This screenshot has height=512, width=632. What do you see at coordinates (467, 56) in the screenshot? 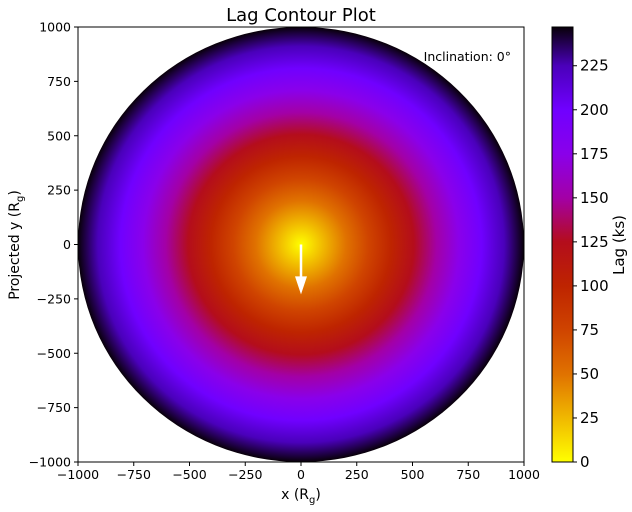
I see `inclination-annotation: Inclination: 0°` at bounding box center [467, 56].